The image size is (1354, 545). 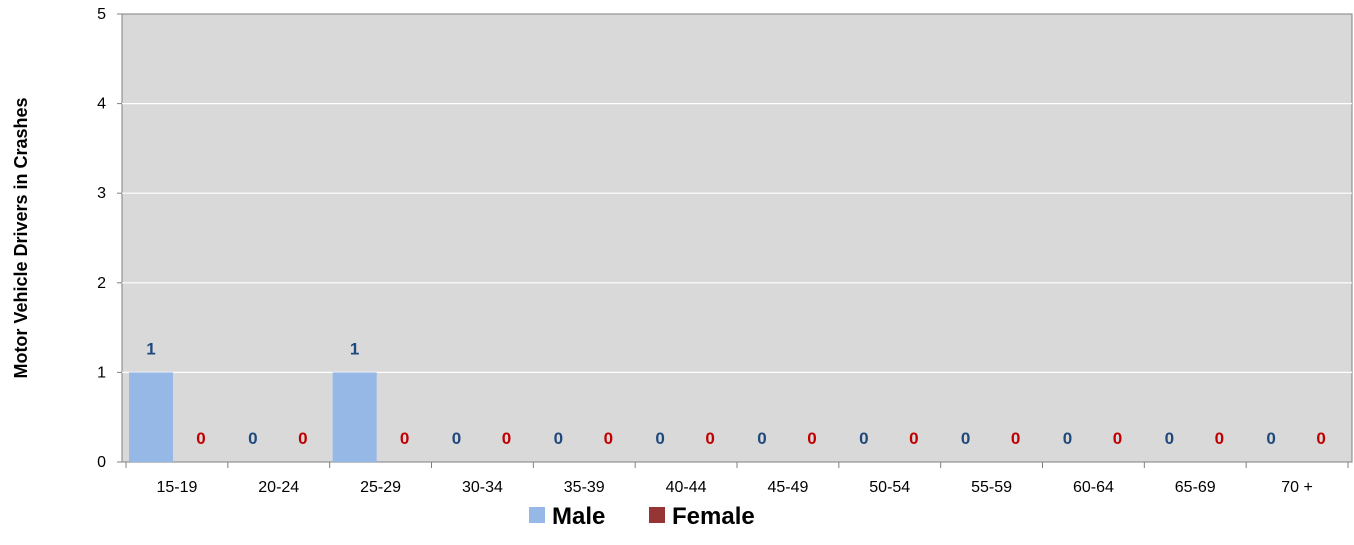 I want to click on x-tick-label: 50-54, so click(x=889, y=487).